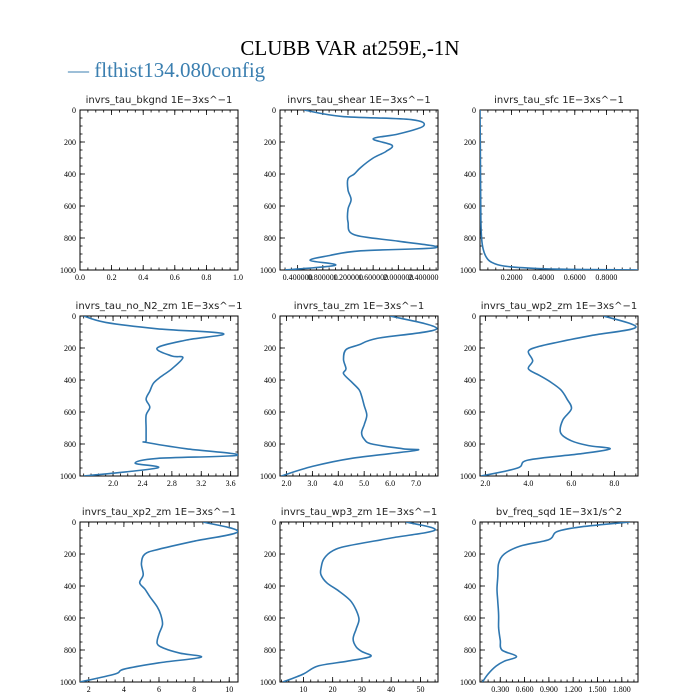 The height and width of the screenshot is (700, 700). I want to click on legend-label: flthist134.080config, so click(180, 70).